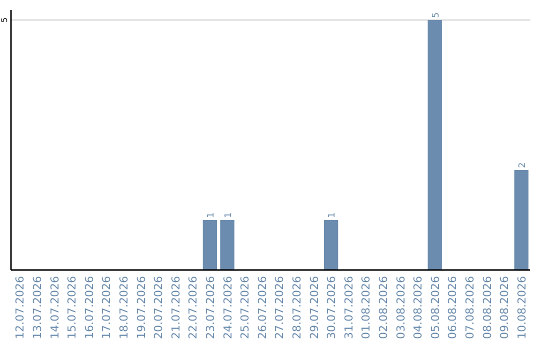 This screenshot has width=540, height=340. What do you see at coordinates (418, 307) in the screenshot?
I see `x-tick-label: 04.08.2026` at bounding box center [418, 307].